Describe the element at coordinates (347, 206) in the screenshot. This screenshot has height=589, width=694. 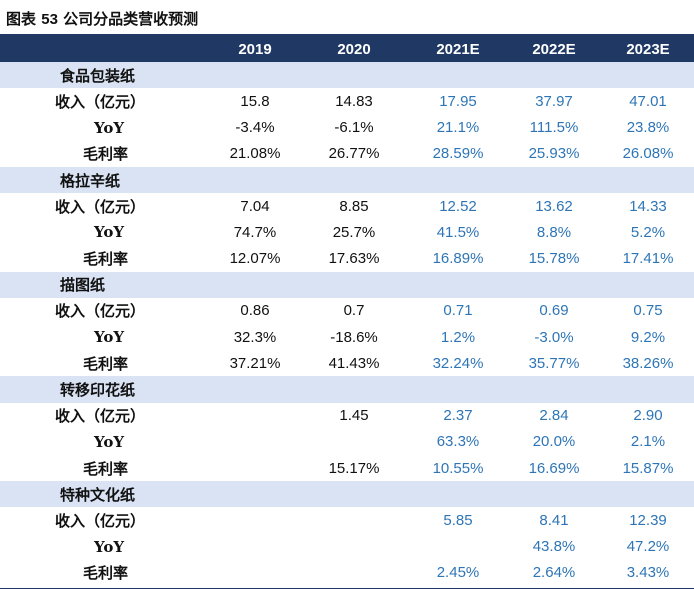
I see `revenue-row: 收入（亿元） 7.04 8.85 12.52 13.62 14.33` at that location.